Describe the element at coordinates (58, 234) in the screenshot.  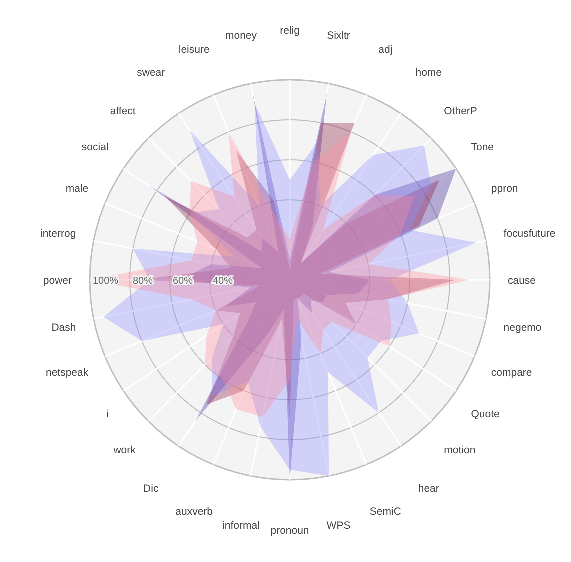
I see `spoke-label: interrog` at that location.